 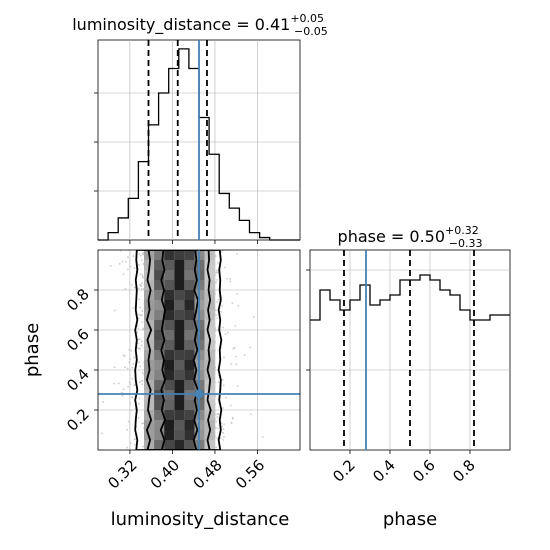 What do you see at coordinates (308, 320) in the screenshot?
I see `phase-hist-yticks` at bounding box center [308, 320].